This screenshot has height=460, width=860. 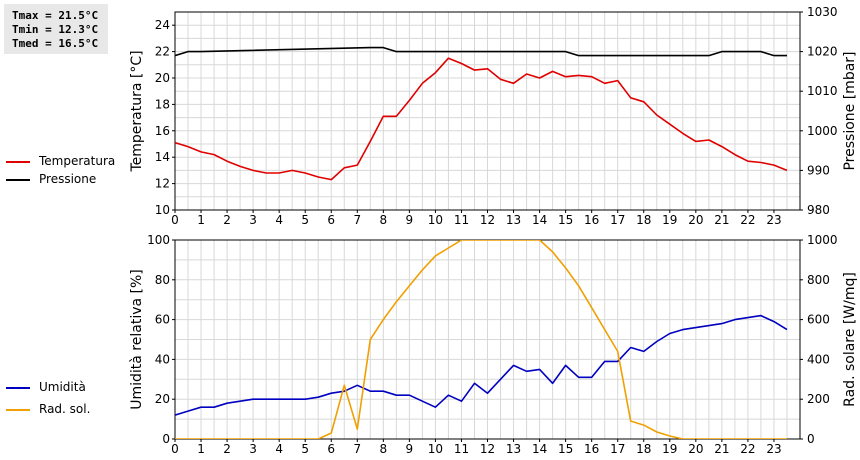 What do you see at coordinates (818, 399) in the screenshot?
I see `bottom-y2-tick-label: 200` at bounding box center [818, 399].